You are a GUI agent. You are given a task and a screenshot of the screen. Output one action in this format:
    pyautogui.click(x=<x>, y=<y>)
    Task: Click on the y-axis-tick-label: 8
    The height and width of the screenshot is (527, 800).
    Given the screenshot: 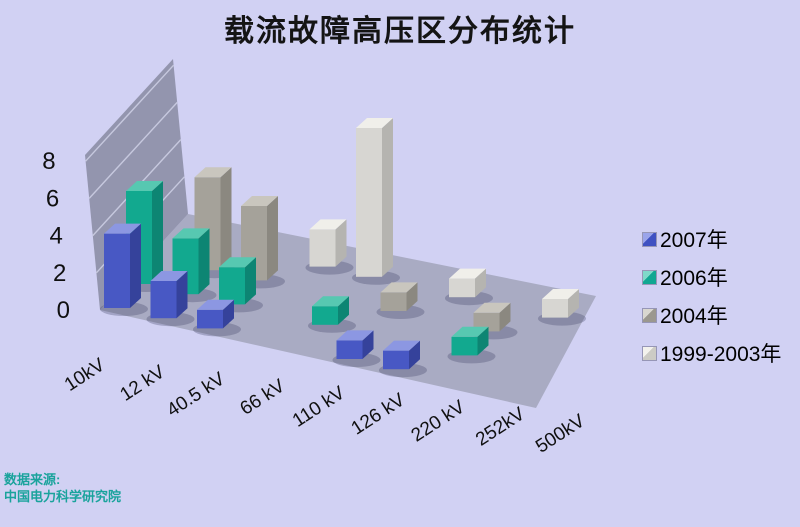 What is the action you would take?
    pyautogui.click(x=48, y=161)
    